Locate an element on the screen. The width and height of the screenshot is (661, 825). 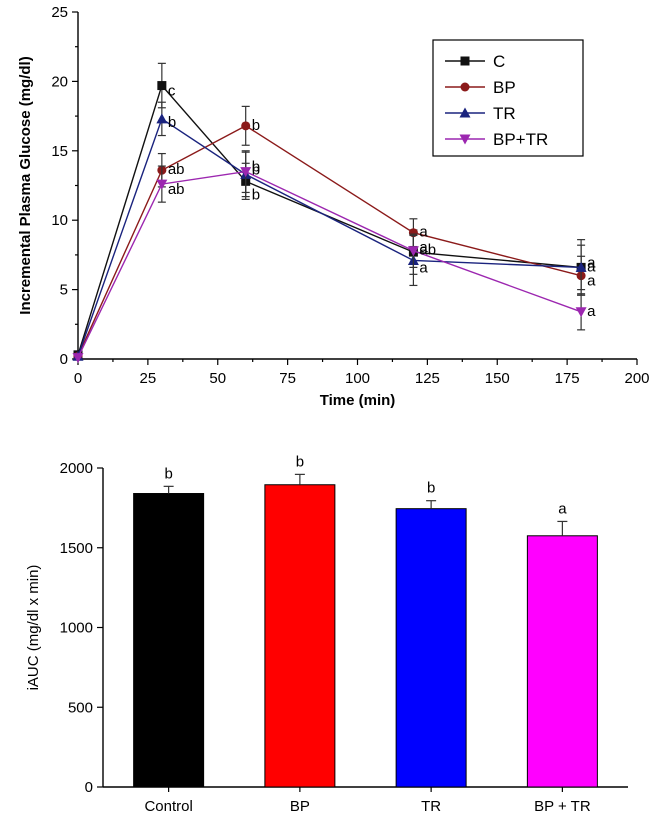
x-tick-label: 50 is located at coordinates (217, 378).